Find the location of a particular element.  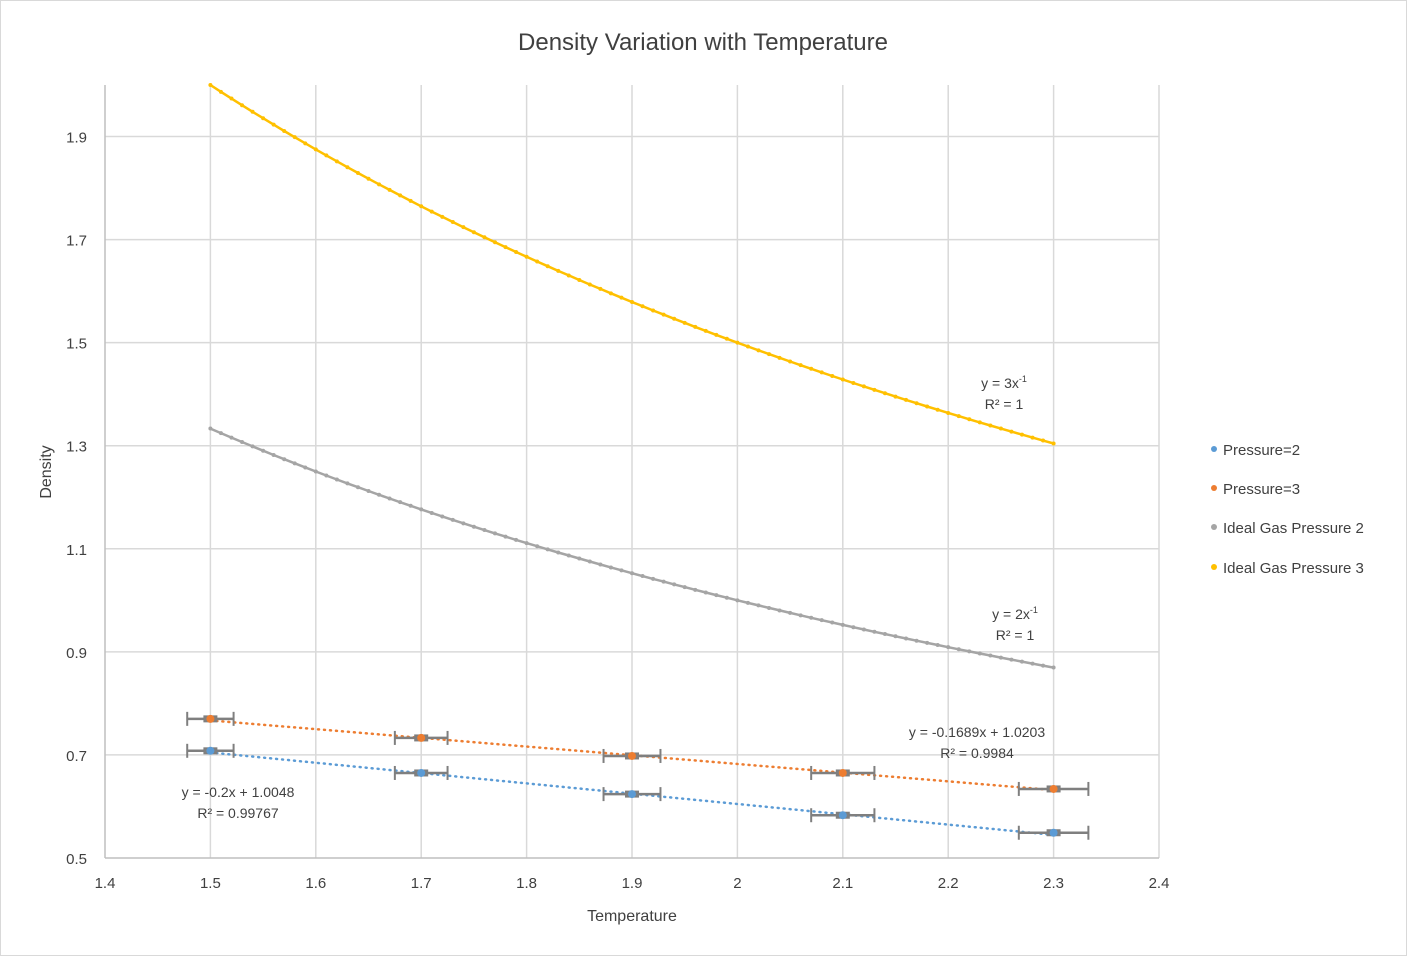

legend-item-pressure-2: Pressure=2 is located at coordinates (1255, 450).